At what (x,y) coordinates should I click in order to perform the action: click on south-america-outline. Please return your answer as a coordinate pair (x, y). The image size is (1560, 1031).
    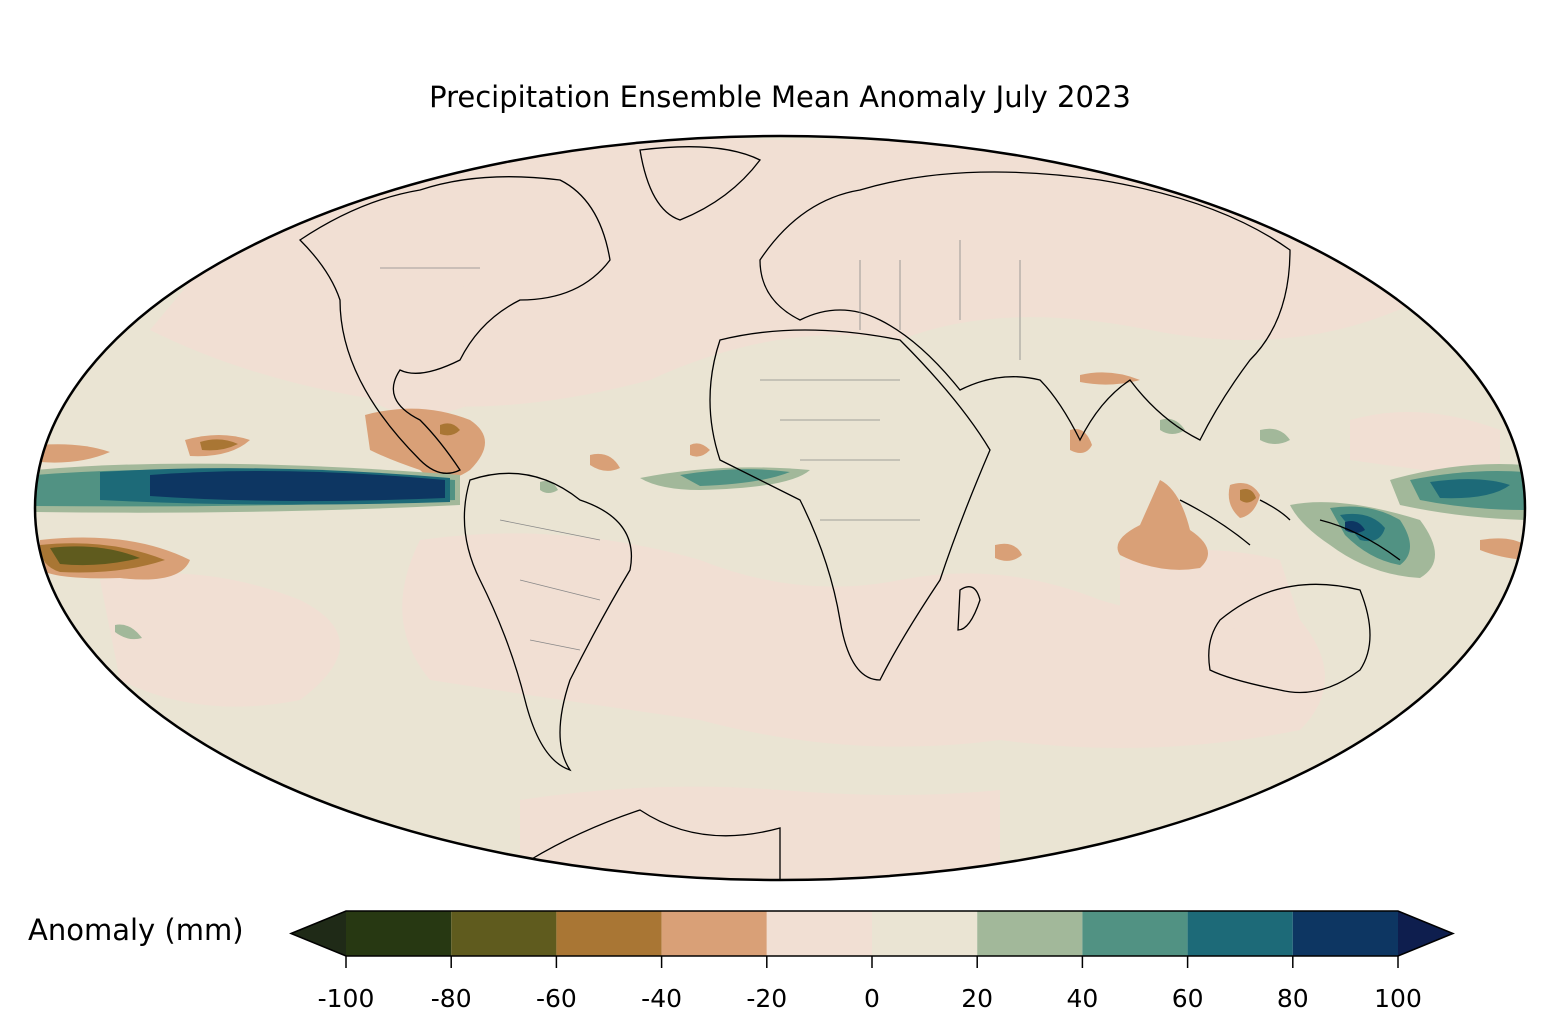
    Looking at the image, I should click on (547, 622).